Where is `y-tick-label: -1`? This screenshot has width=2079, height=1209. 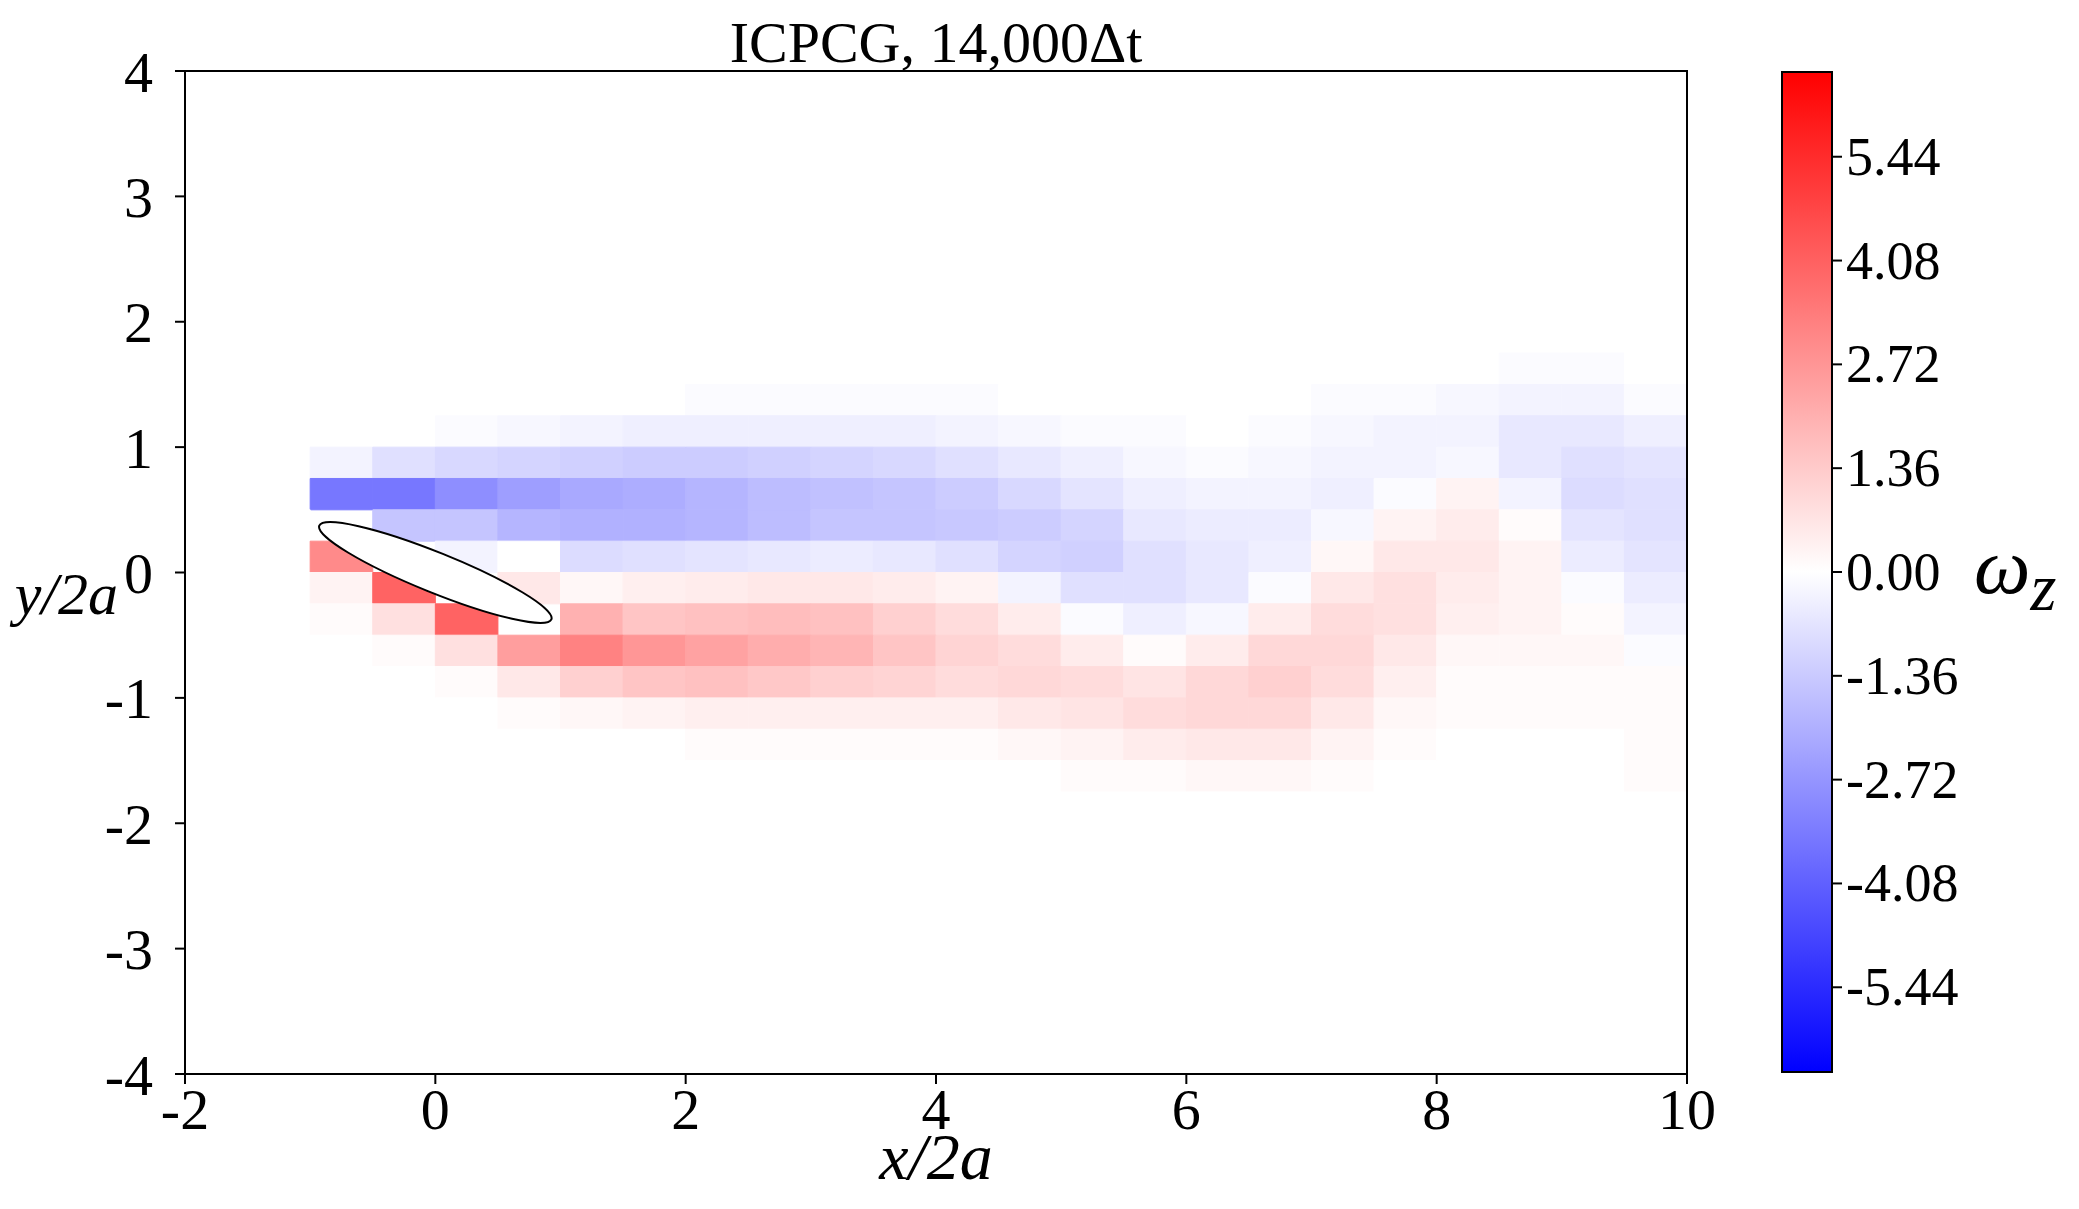
y-tick-label: -1 is located at coordinates (128, 699).